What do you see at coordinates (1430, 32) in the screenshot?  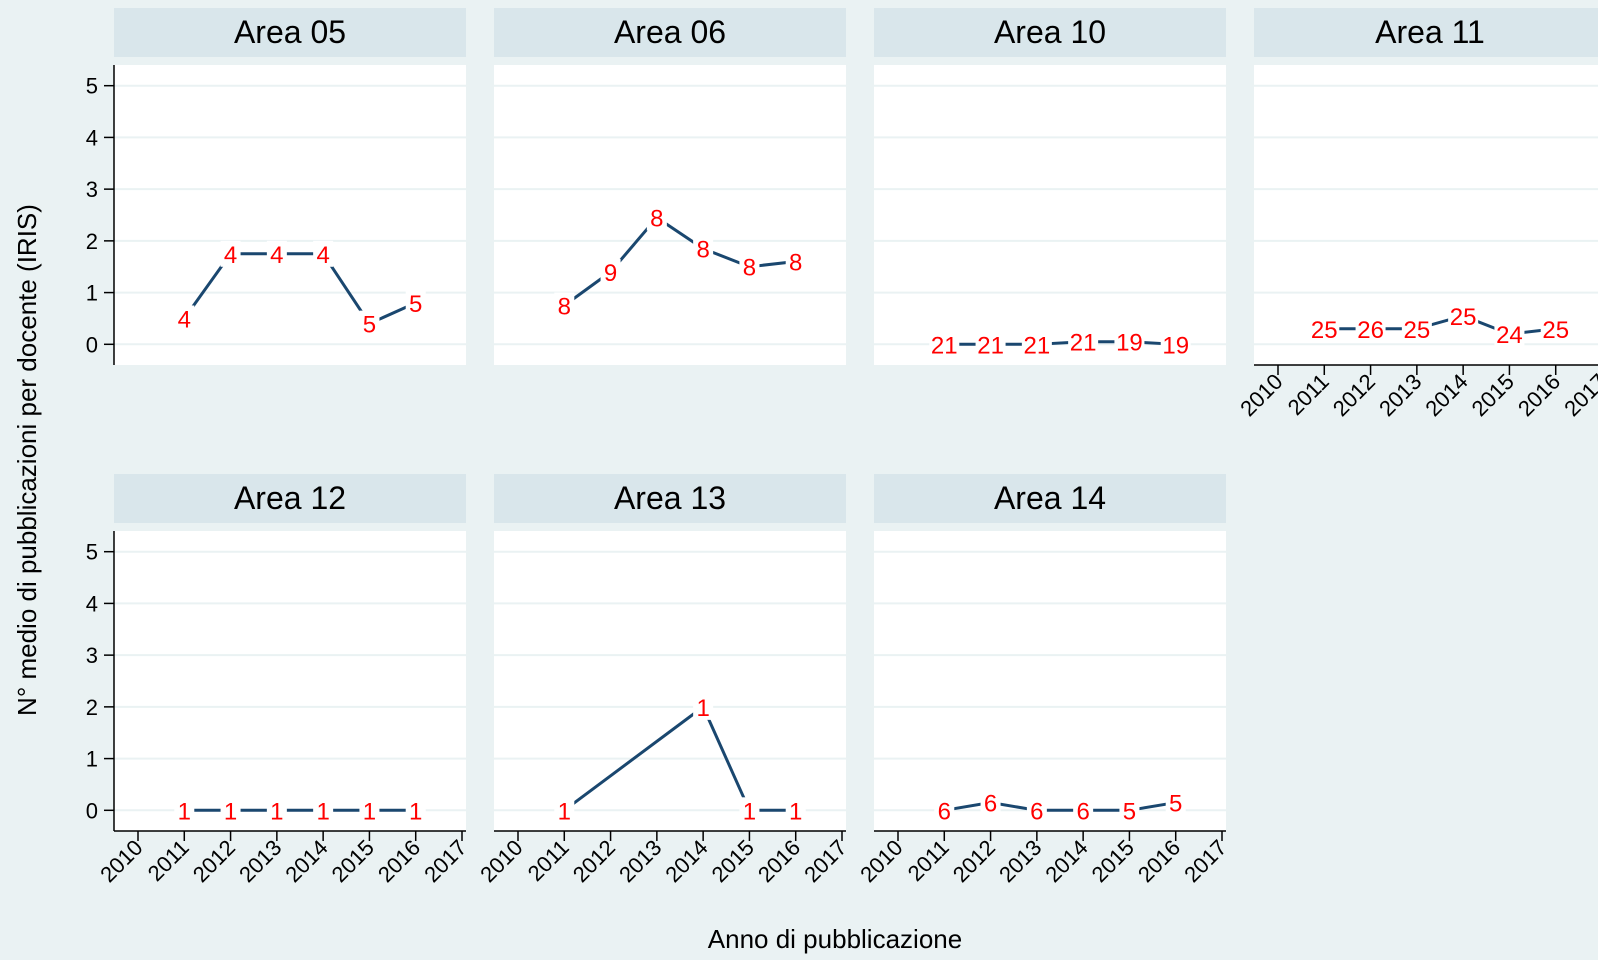 I see `panel-title: Area 11` at bounding box center [1430, 32].